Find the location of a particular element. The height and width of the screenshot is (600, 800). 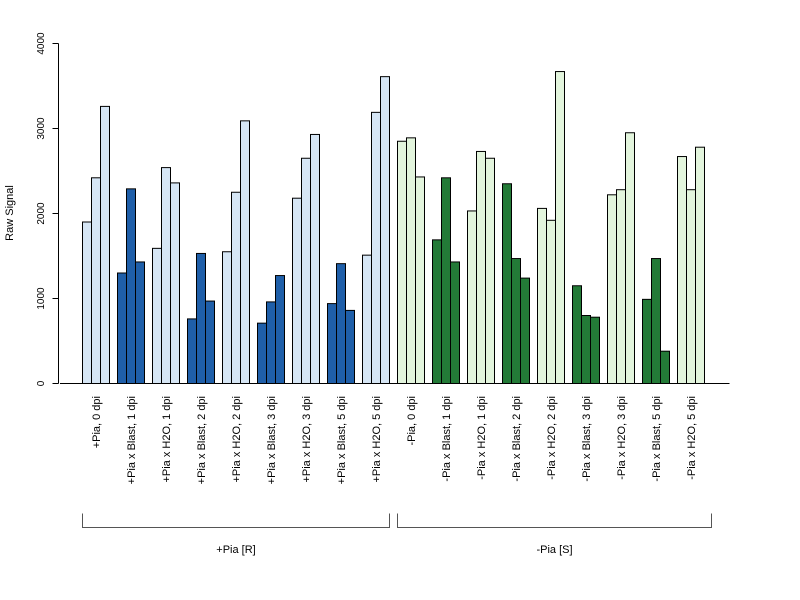

category-label: -Pia x H2O, 1 dpi is located at coordinates (482, 438).